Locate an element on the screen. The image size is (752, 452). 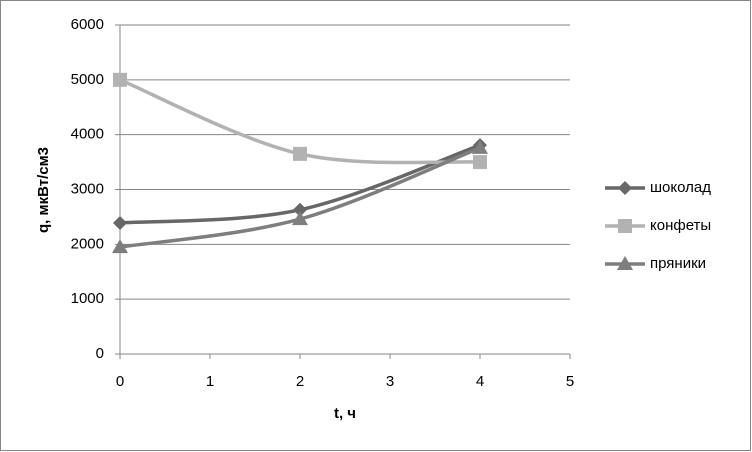
y-tick-label: 0 is located at coordinates (100, 353).